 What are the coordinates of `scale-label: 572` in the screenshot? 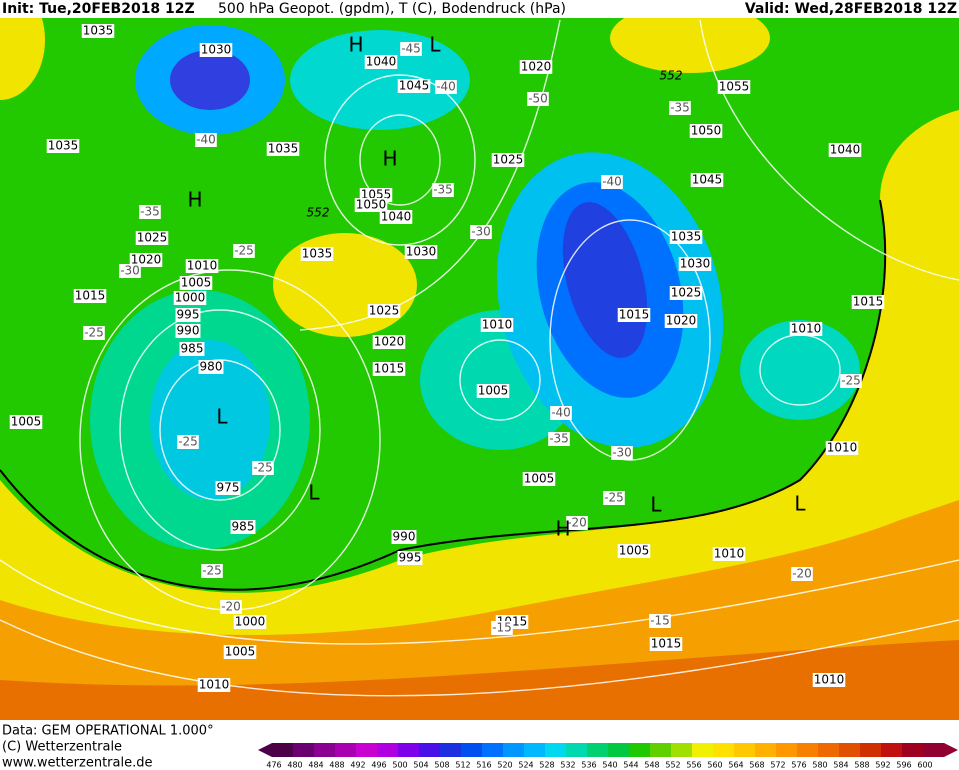 It's located at (777, 765).